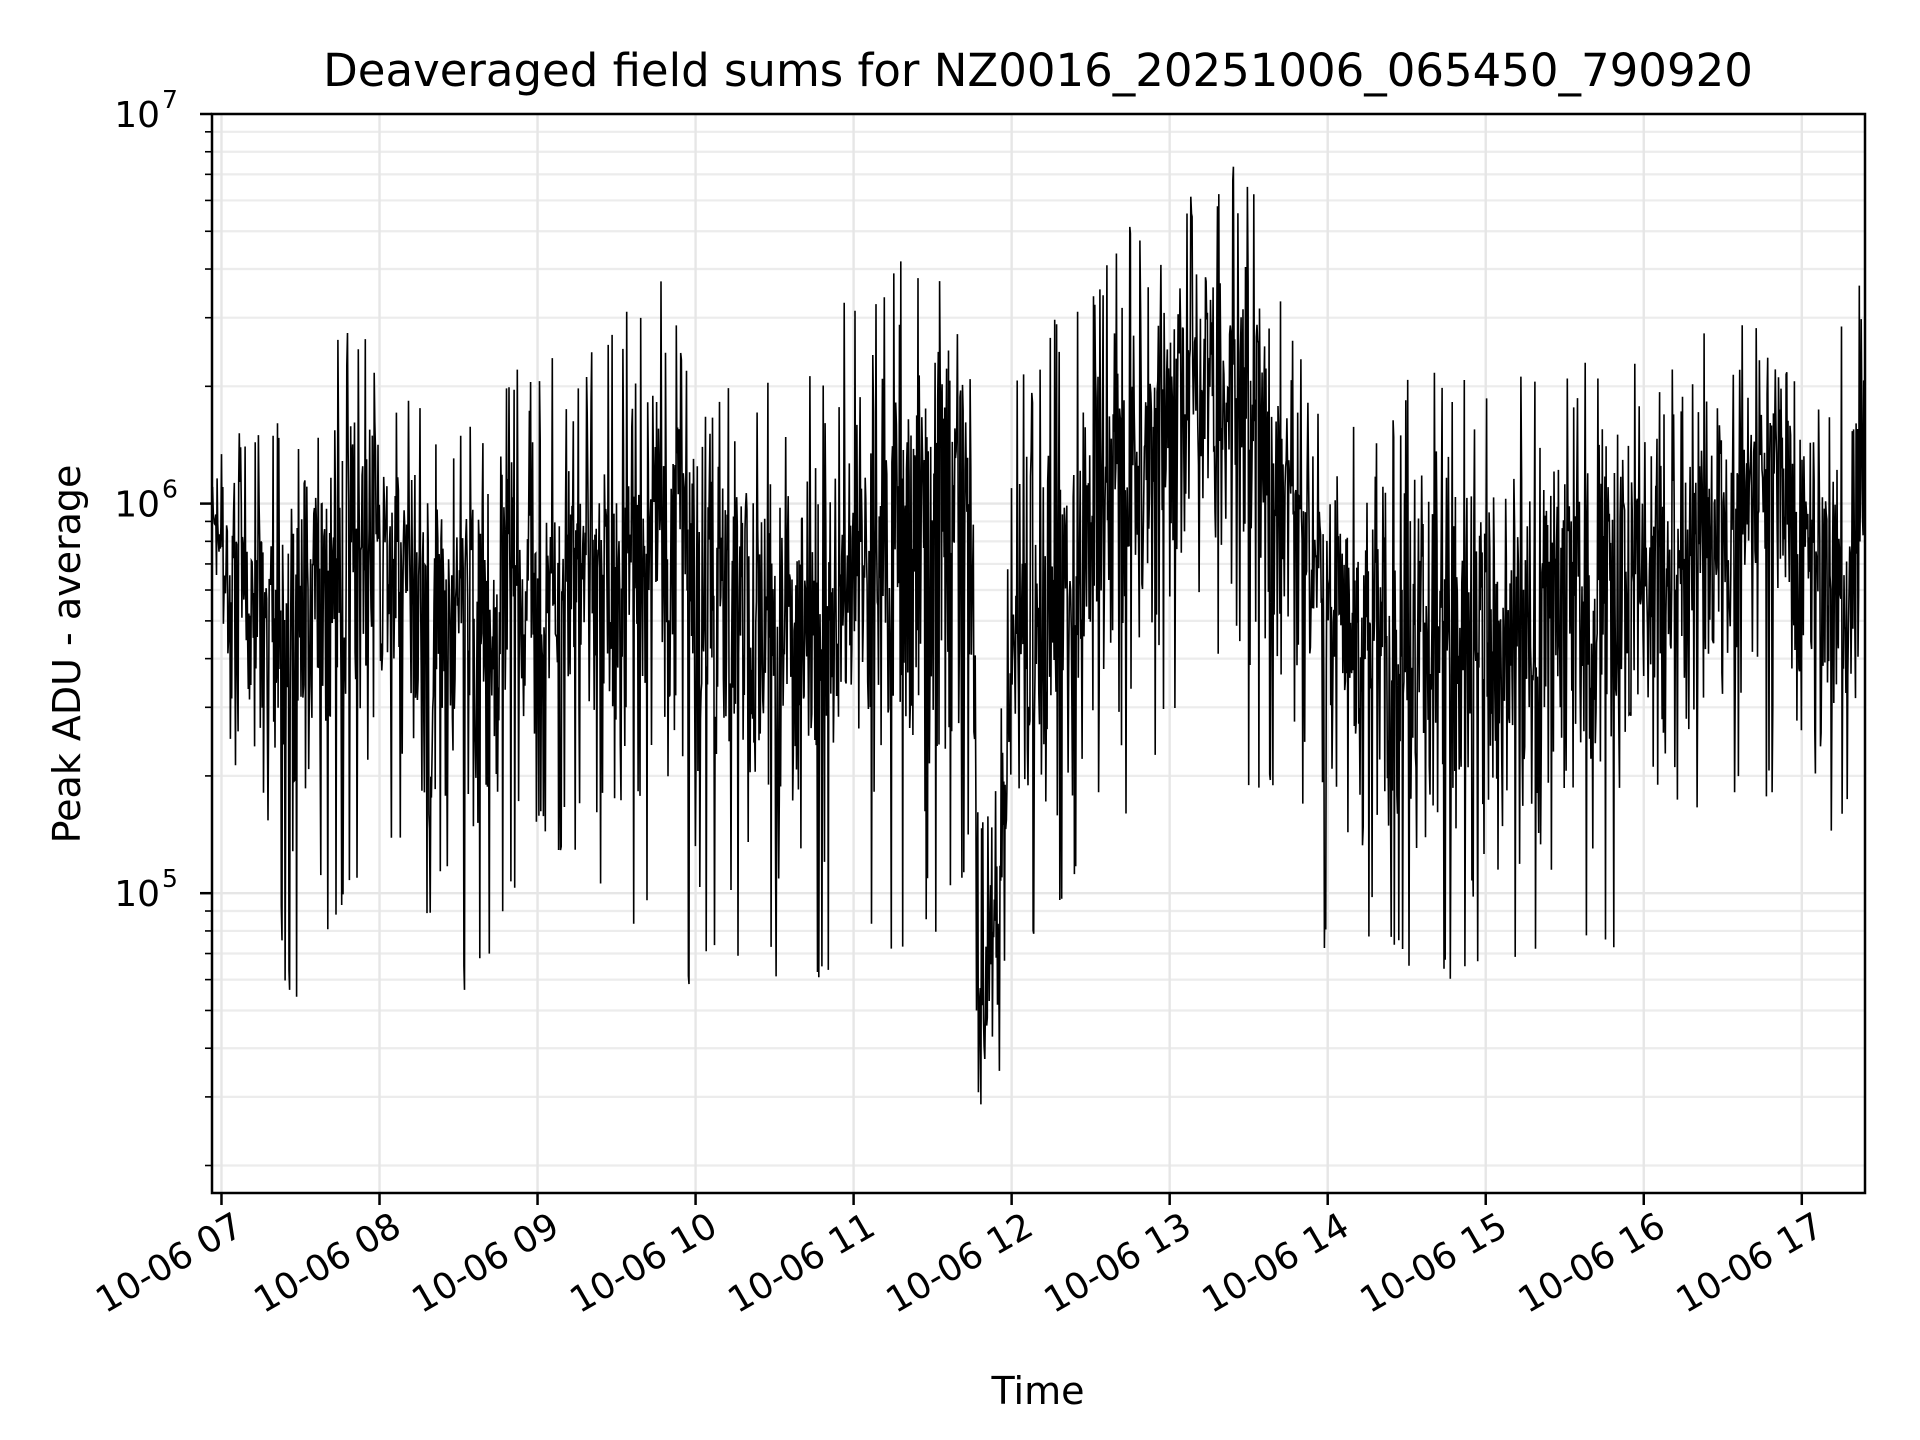  I want to click on x-tick-label: 10-06 12, so click(959, 1263).